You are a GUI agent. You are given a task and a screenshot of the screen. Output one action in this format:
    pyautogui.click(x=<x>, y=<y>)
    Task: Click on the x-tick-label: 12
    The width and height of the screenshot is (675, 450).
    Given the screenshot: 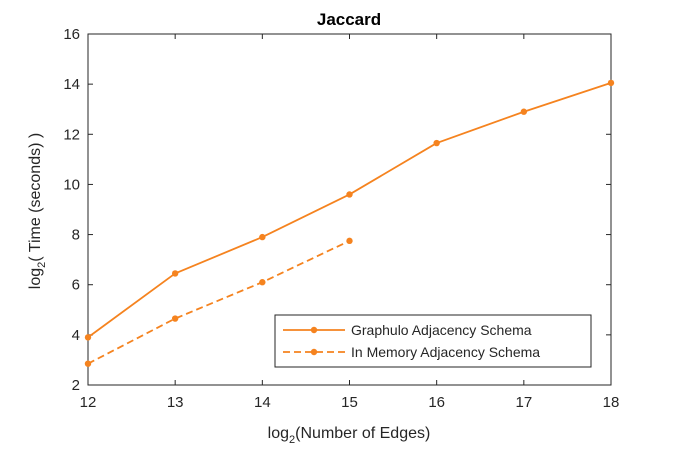 What is the action you would take?
    pyautogui.click(x=88, y=402)
    